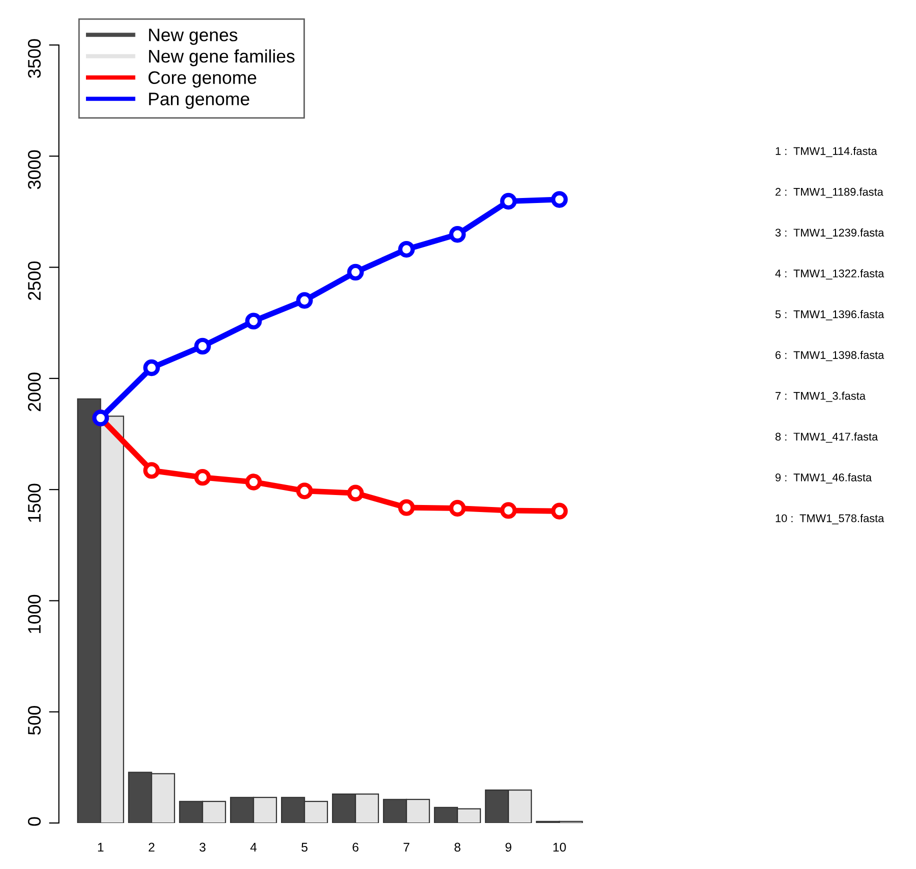 Image resolution: width=916 pixels, height=869 pixels. Describe the element at coordinates (203, 847) in the screenshot. I see `x-tick-label: 3` at that location.